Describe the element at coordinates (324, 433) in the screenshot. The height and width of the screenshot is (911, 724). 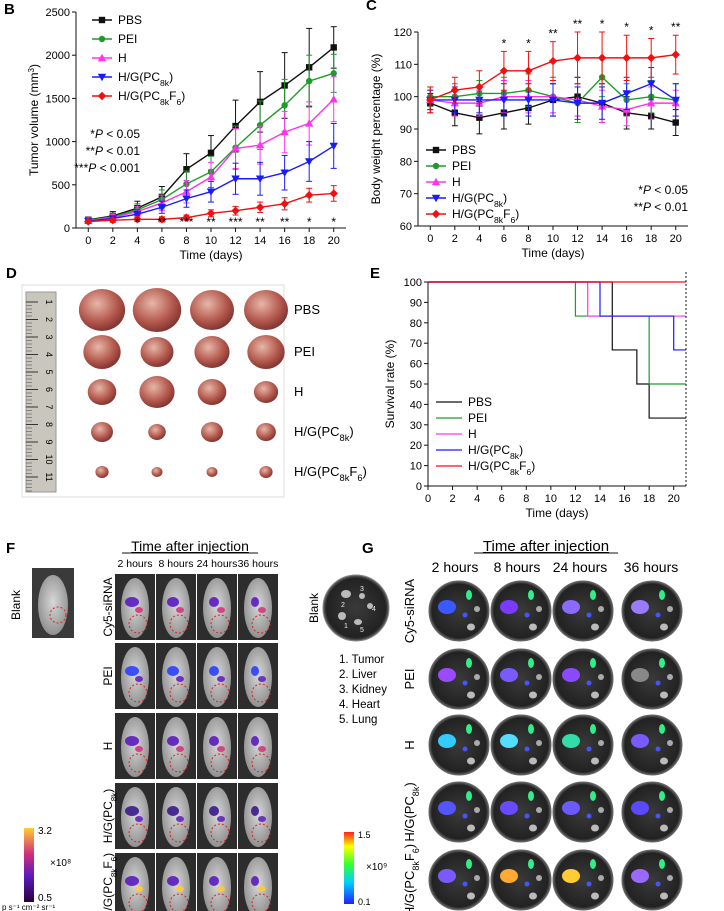
I see `tumor-group-label: H/G(PC8k)` at that location.